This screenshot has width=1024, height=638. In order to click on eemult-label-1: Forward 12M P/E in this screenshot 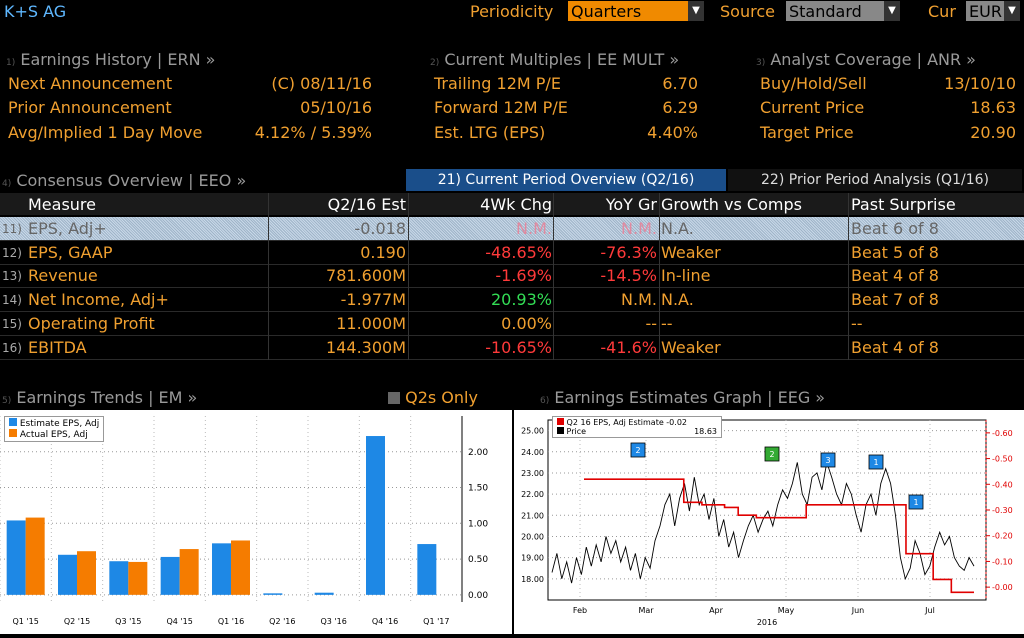, I will do `click(501, 107)`.